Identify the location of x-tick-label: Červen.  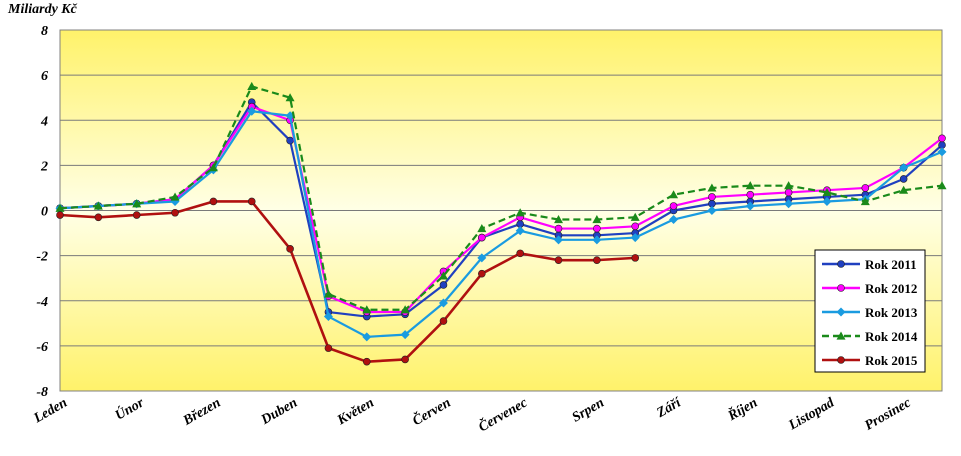
(431, 411).